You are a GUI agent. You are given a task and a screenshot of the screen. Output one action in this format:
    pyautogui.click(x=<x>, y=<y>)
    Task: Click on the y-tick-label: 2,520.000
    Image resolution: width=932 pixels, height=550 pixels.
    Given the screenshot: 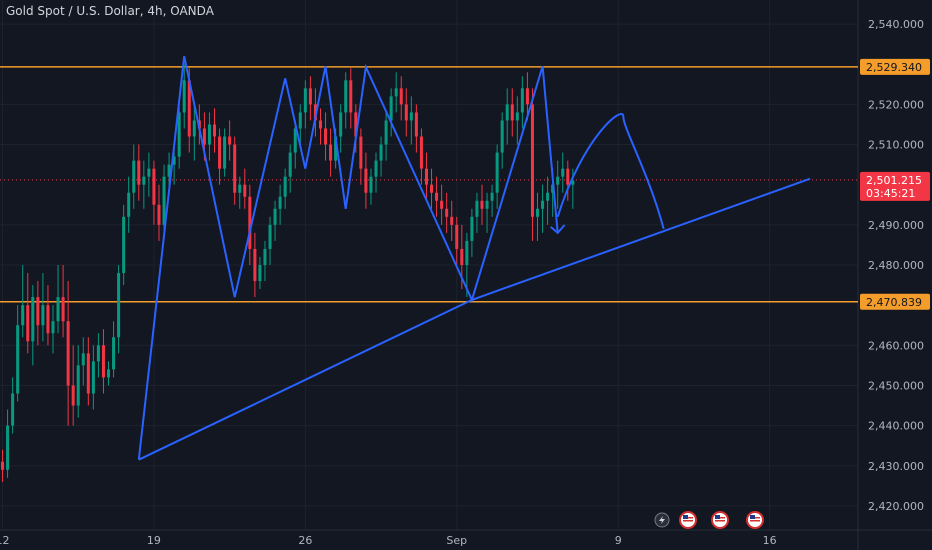 What is the action you would take?
    pyautogui.click(x=896, y=104)
    